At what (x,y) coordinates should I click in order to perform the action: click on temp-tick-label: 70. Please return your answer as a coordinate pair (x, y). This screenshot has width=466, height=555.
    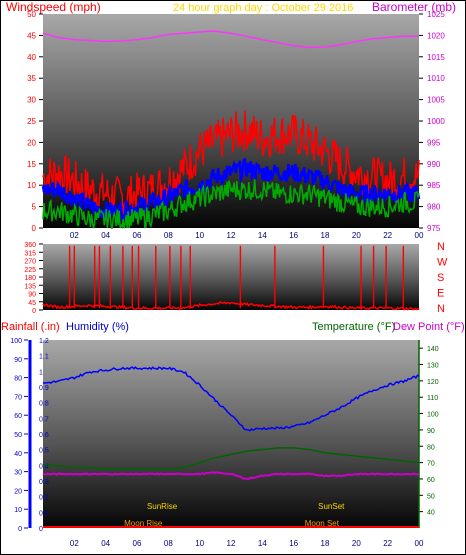
    Looking at the image, I should click on (431, 464).